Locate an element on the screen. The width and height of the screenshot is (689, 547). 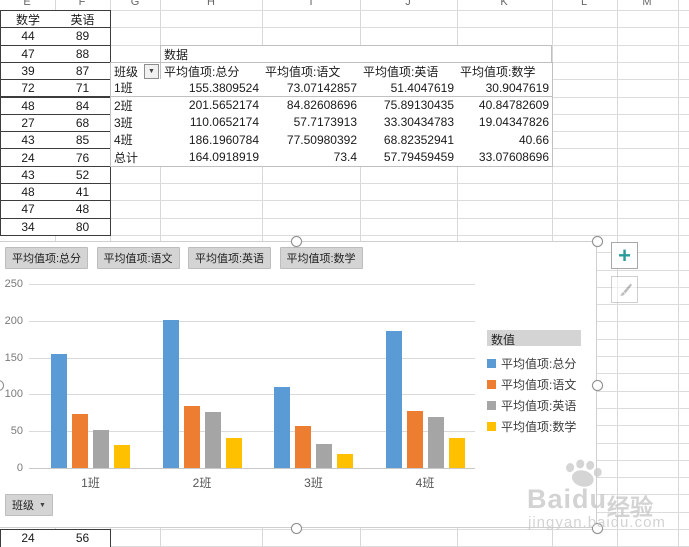
legend-item: 平均值项:总分 is located at coordinates (531, 363).